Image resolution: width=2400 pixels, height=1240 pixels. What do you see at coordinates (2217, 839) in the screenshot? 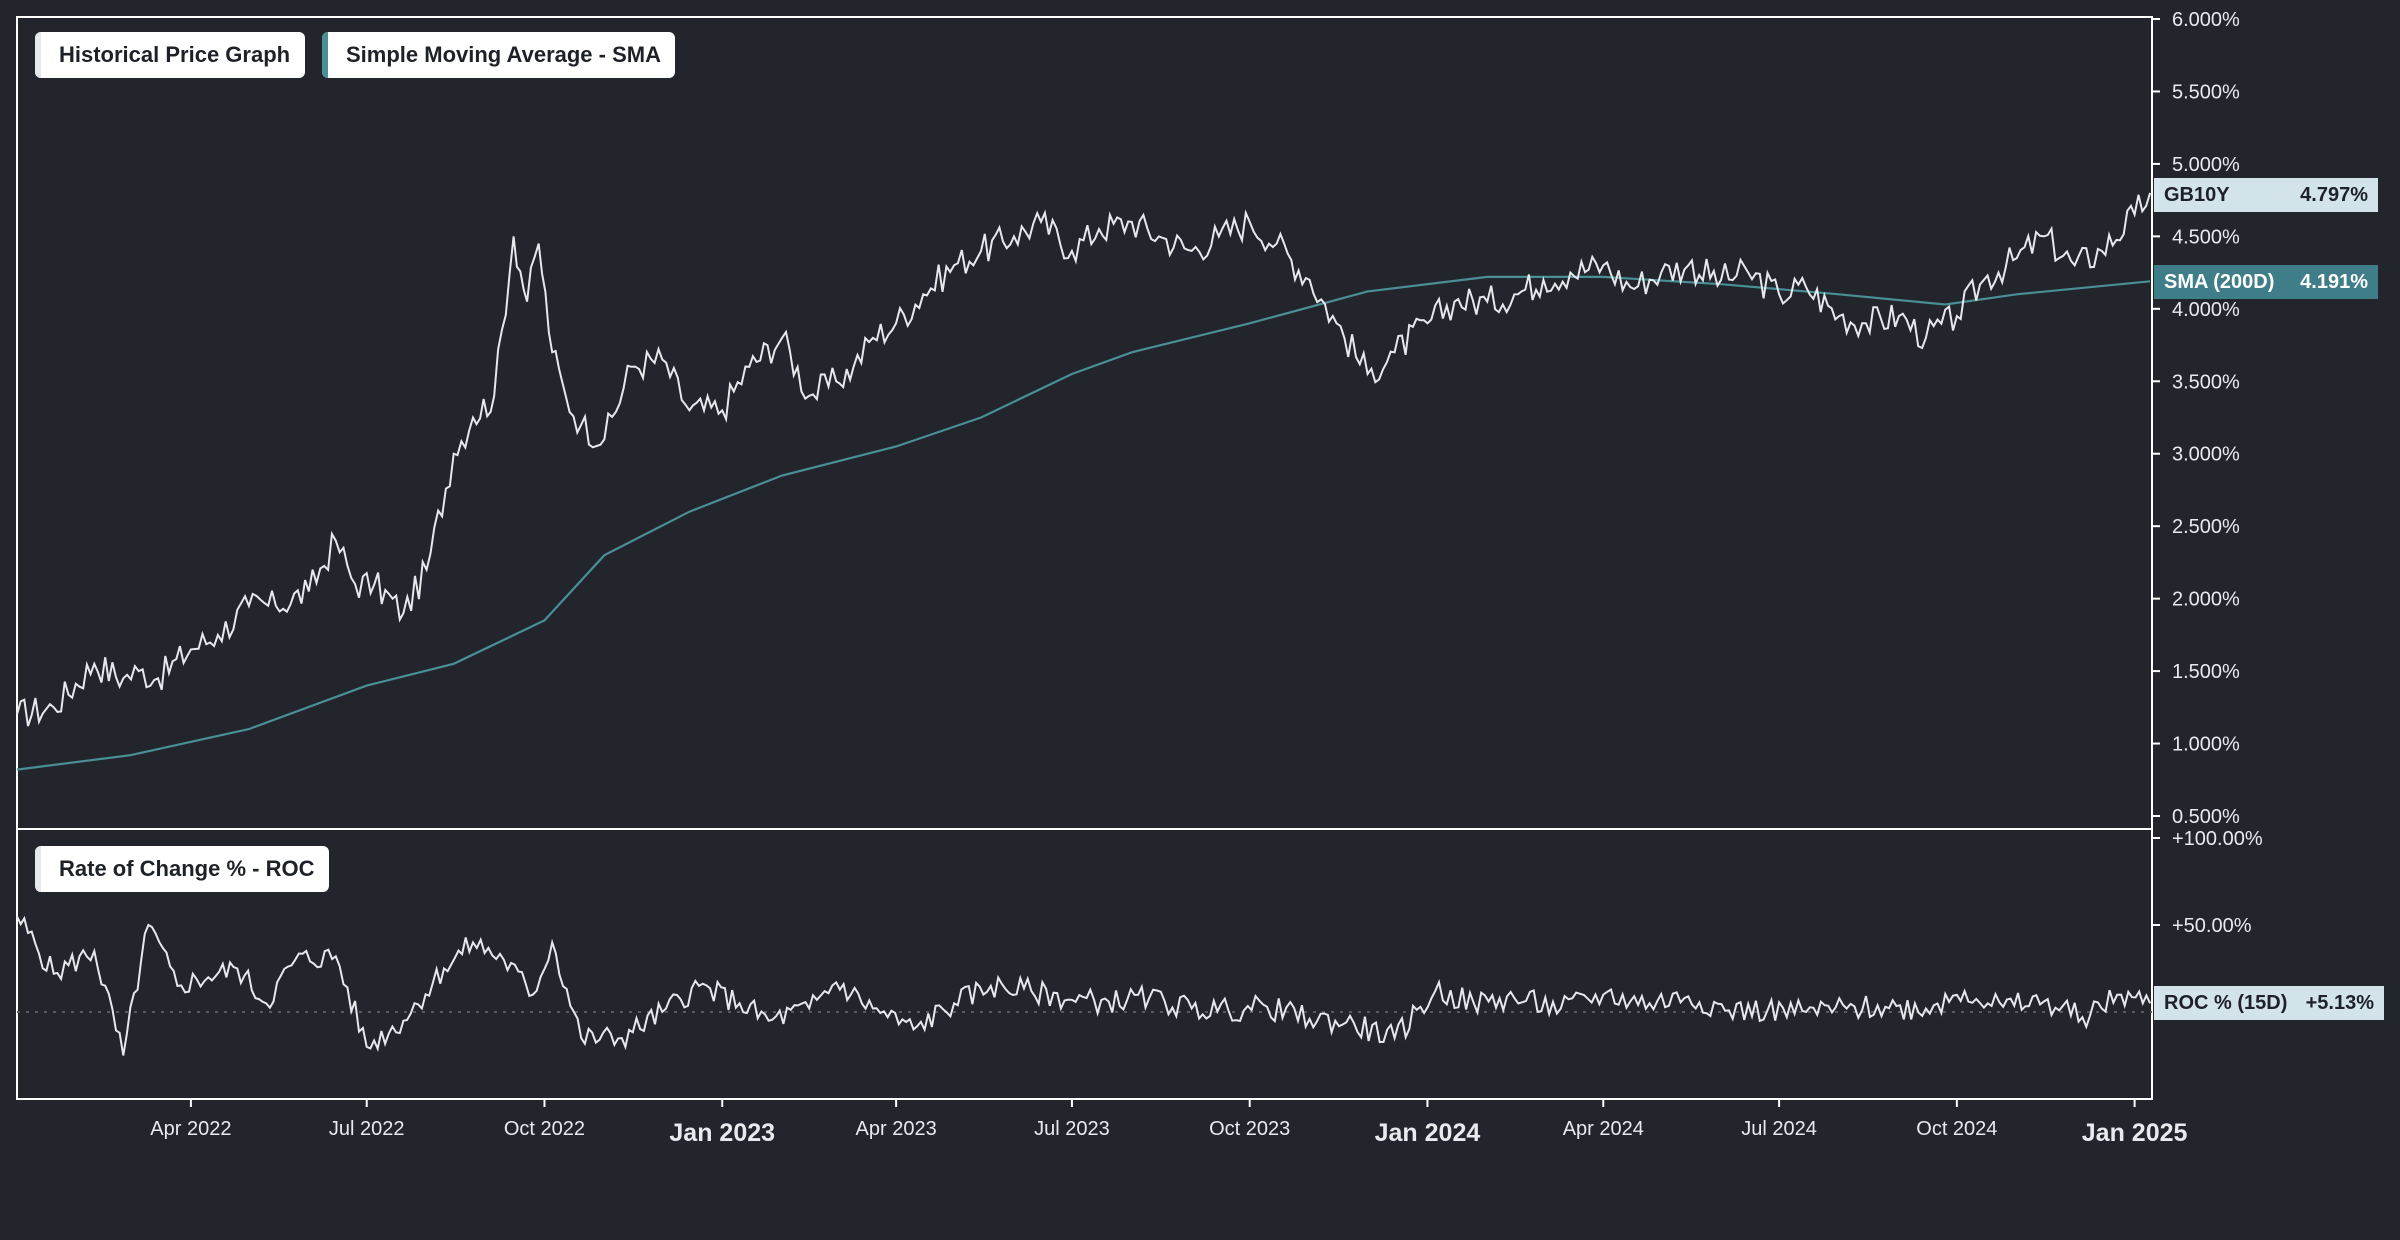
I see `roc-y-tick-label: +100.00%` at bounding box center [2217, 839].